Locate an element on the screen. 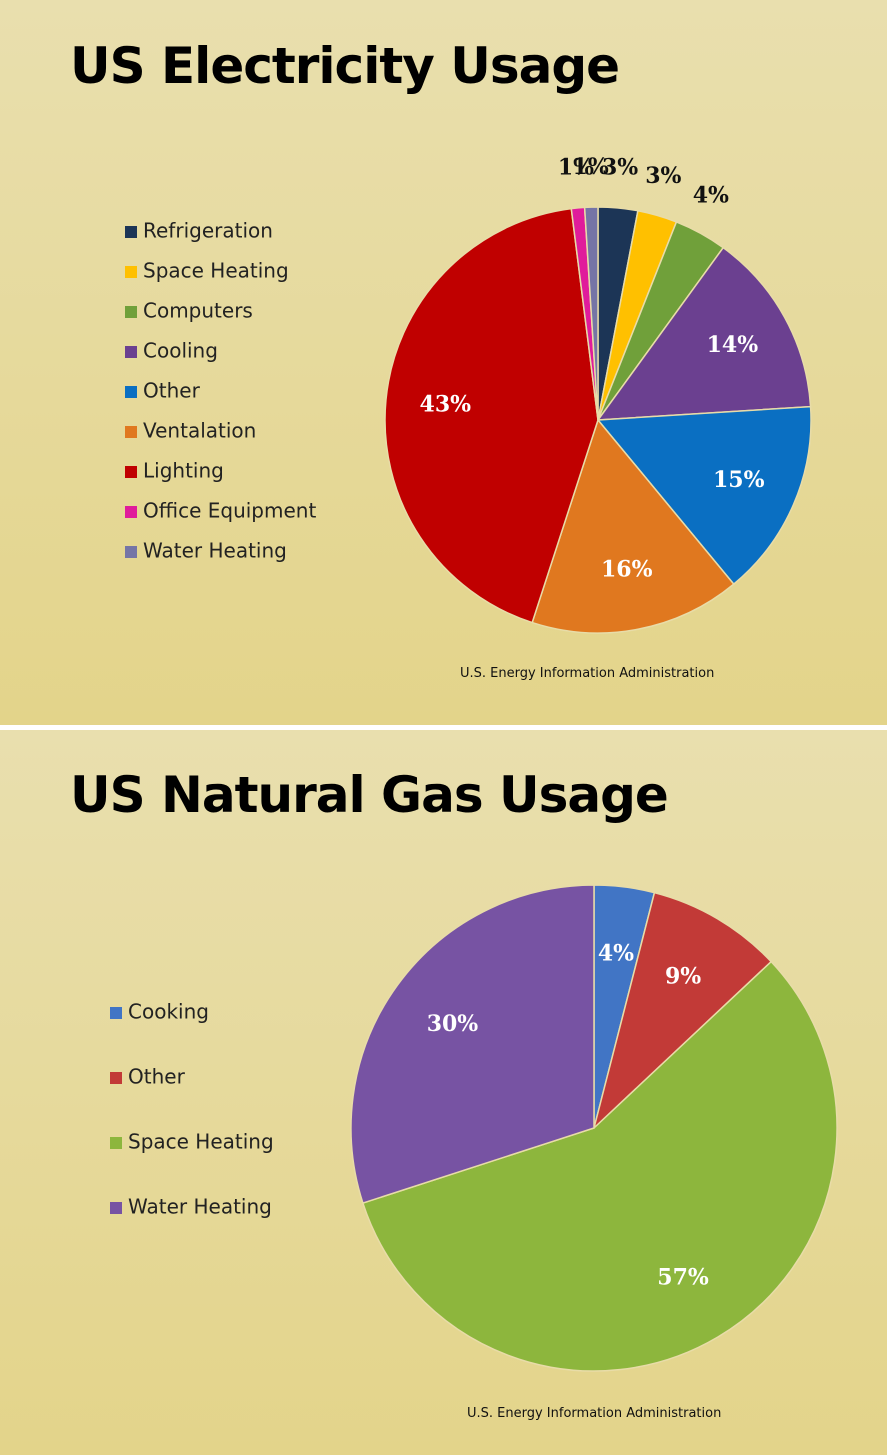 The height and width of the screenshot is (1455, 887). chart-title: US Natural Gas Usage is located at coordinates (369, 795).